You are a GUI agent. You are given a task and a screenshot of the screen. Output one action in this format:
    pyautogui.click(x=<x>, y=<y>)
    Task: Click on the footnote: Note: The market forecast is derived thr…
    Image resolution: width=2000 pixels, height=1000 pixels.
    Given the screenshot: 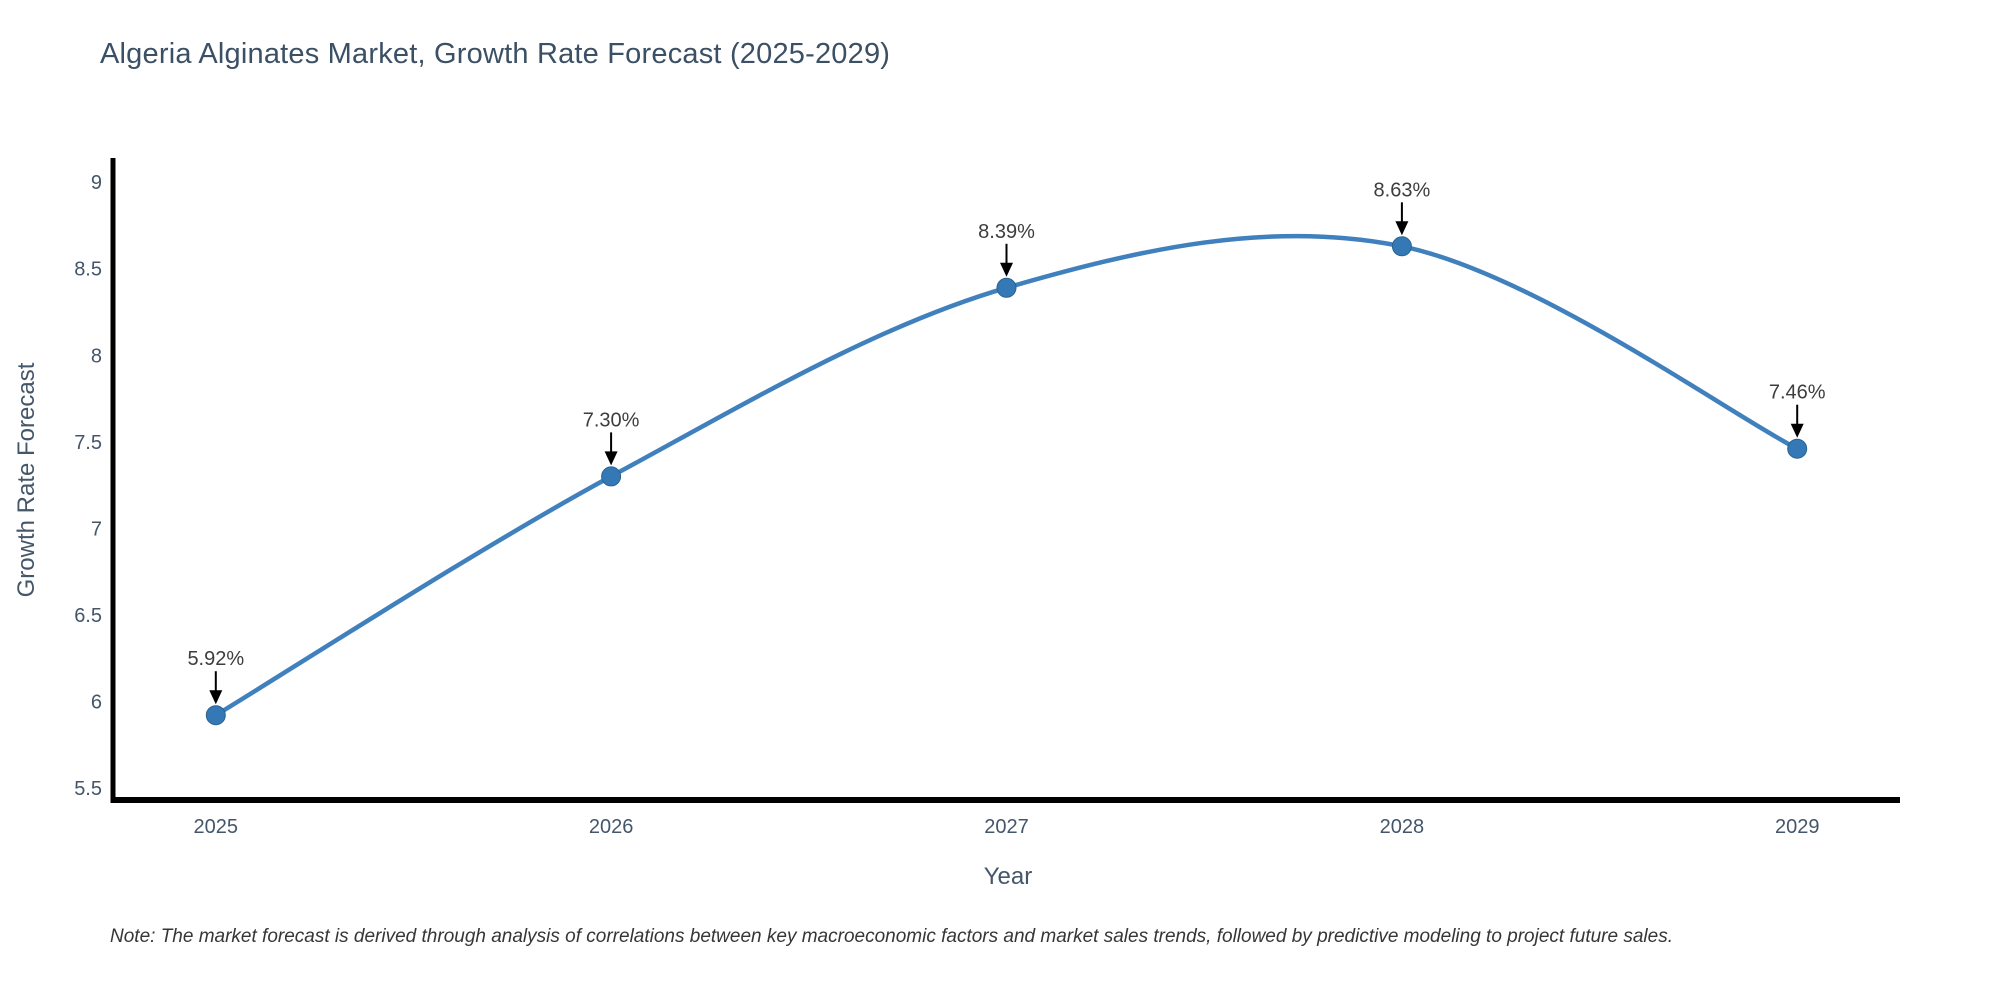 What is the action you would take?
    pyautogui.click(x=891, y=936)
    